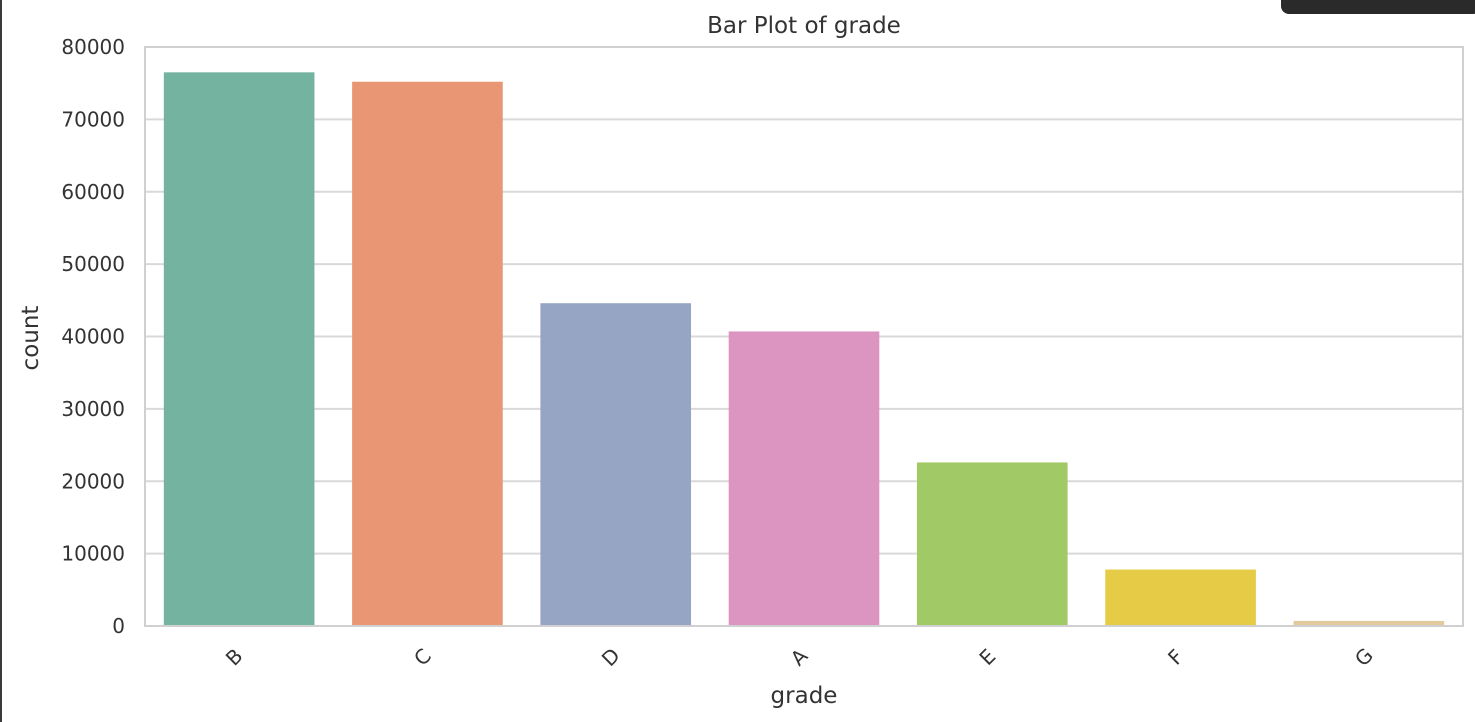 The image size is (1475, 722). Describe the element at coordinates (799, 657) in the screenshot. I see `x-tick-label-A: A` at that location.